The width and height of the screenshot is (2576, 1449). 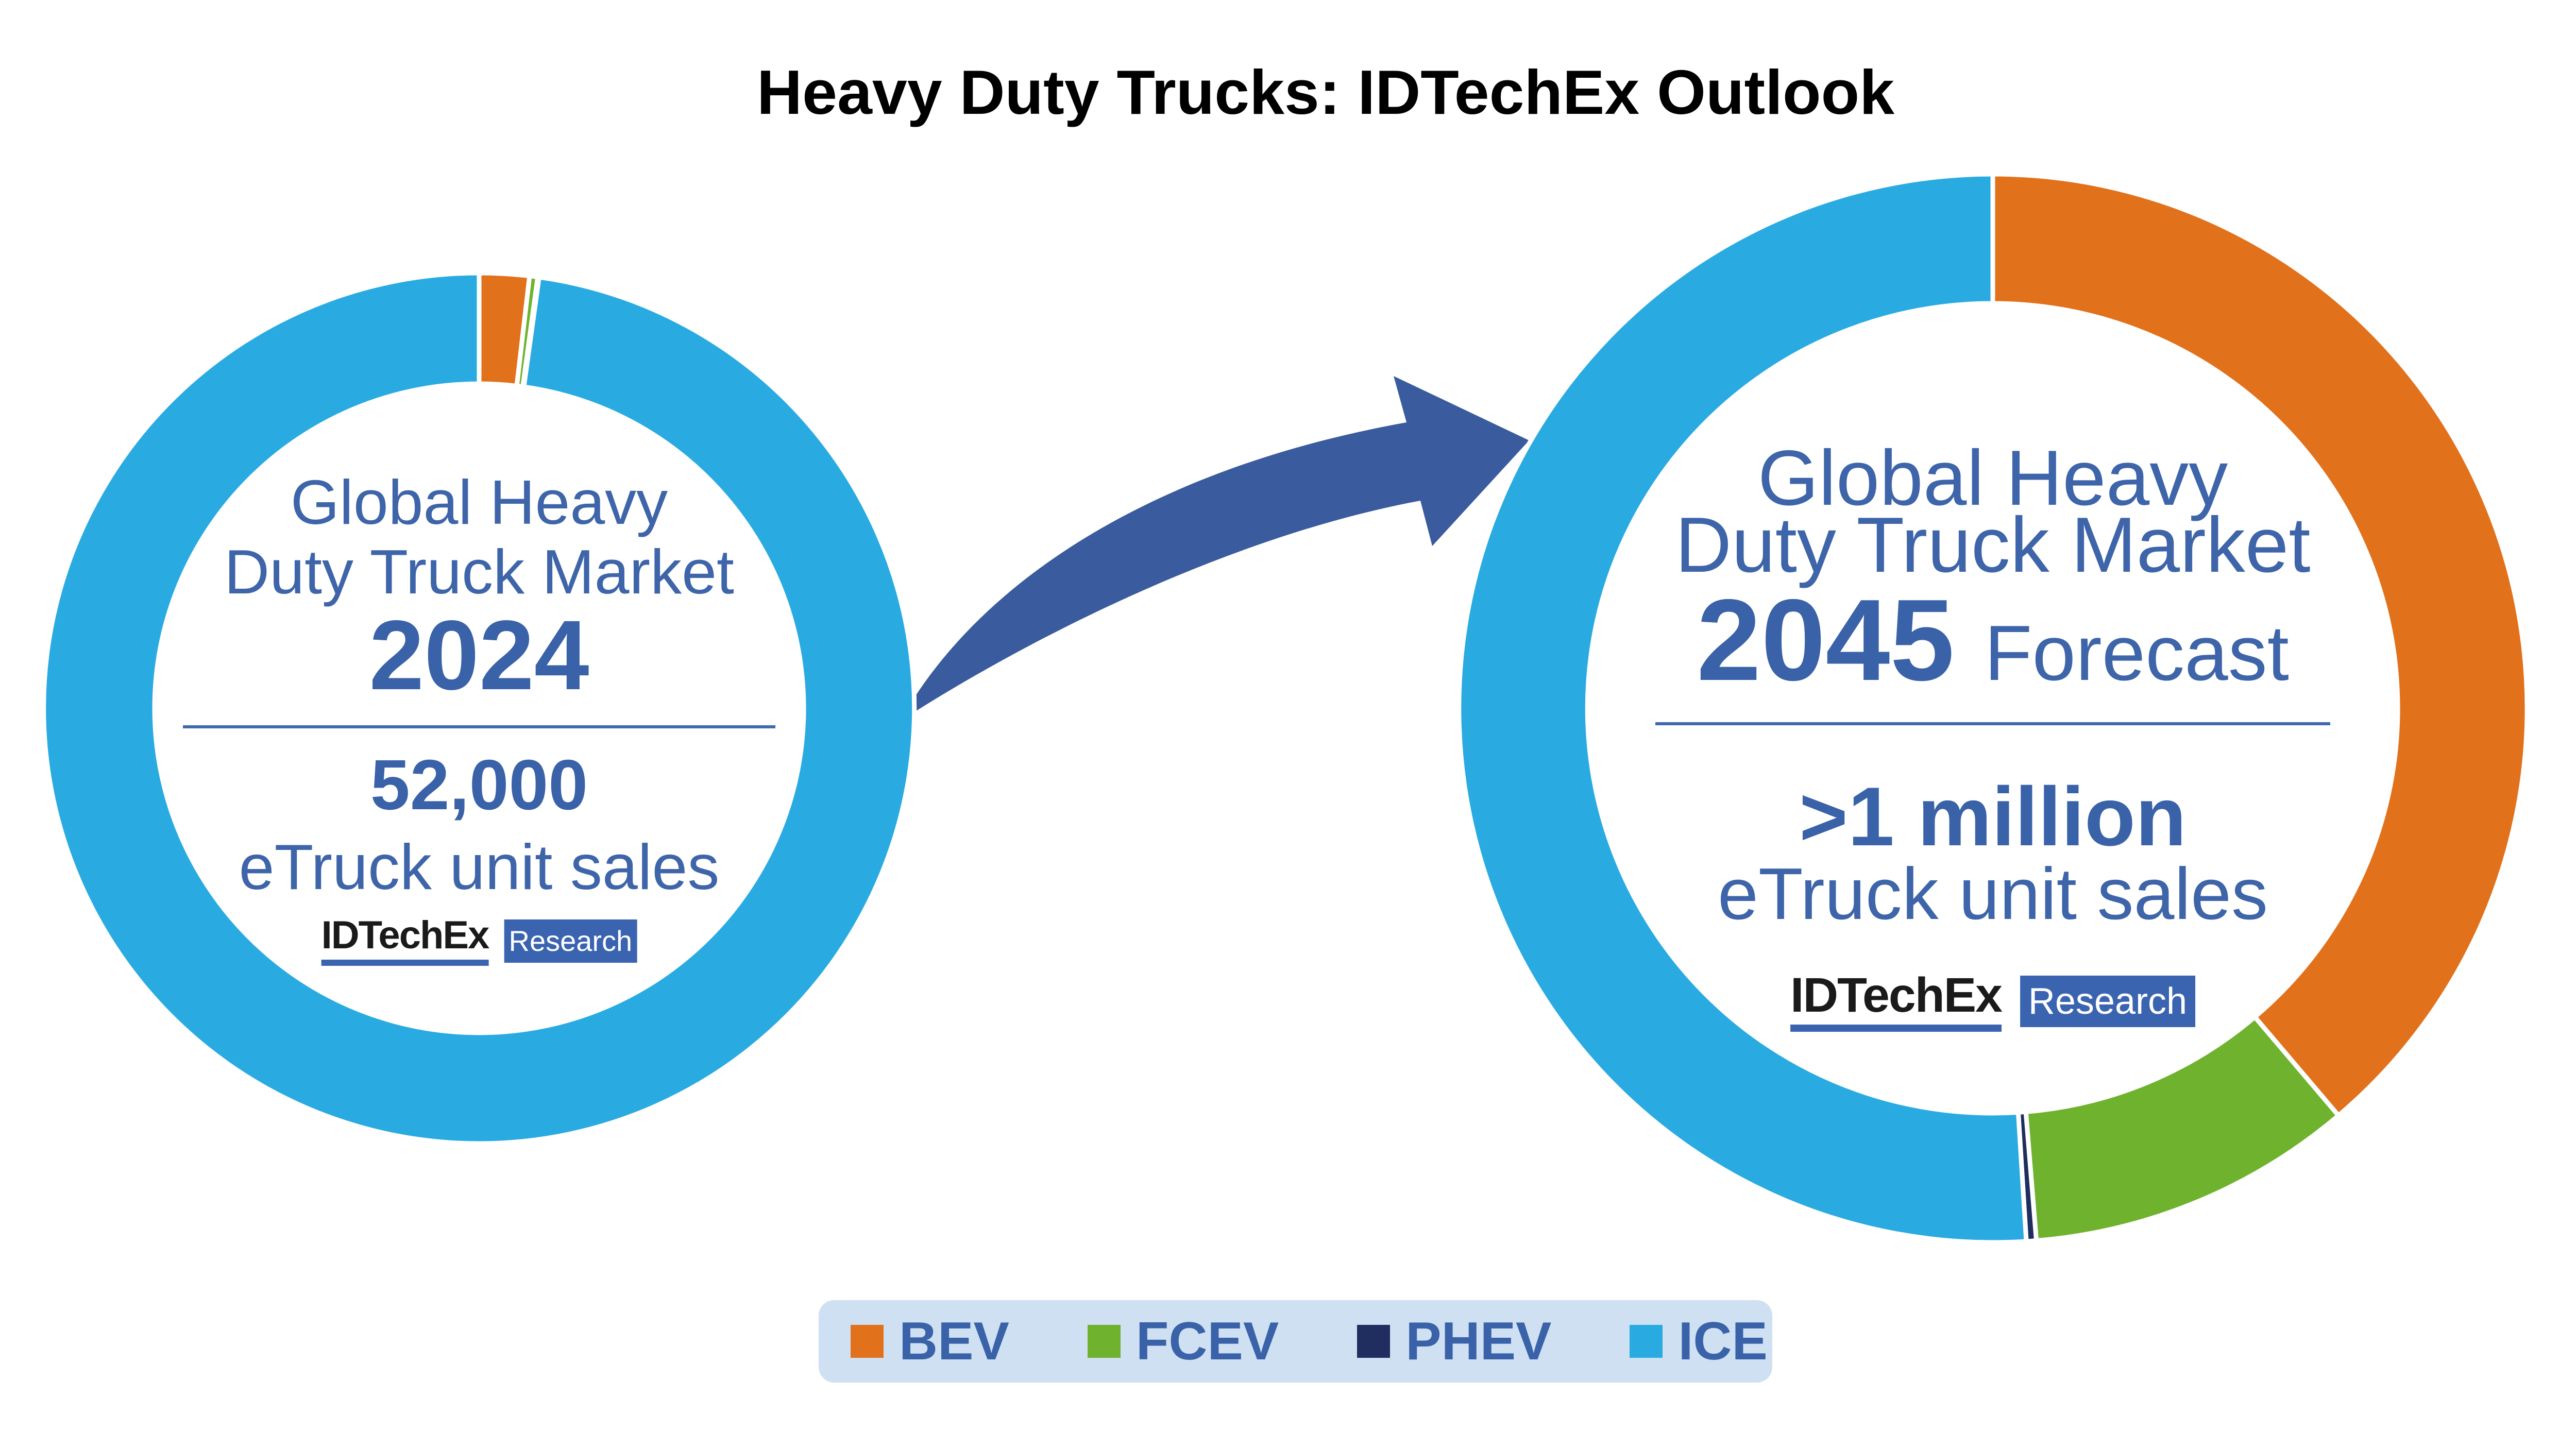 What do you see at coordinates (1992, 478) in the screenshot?
I see `donut-2045-title-line1: Global Heavy` at bounding box center [1992, 478].